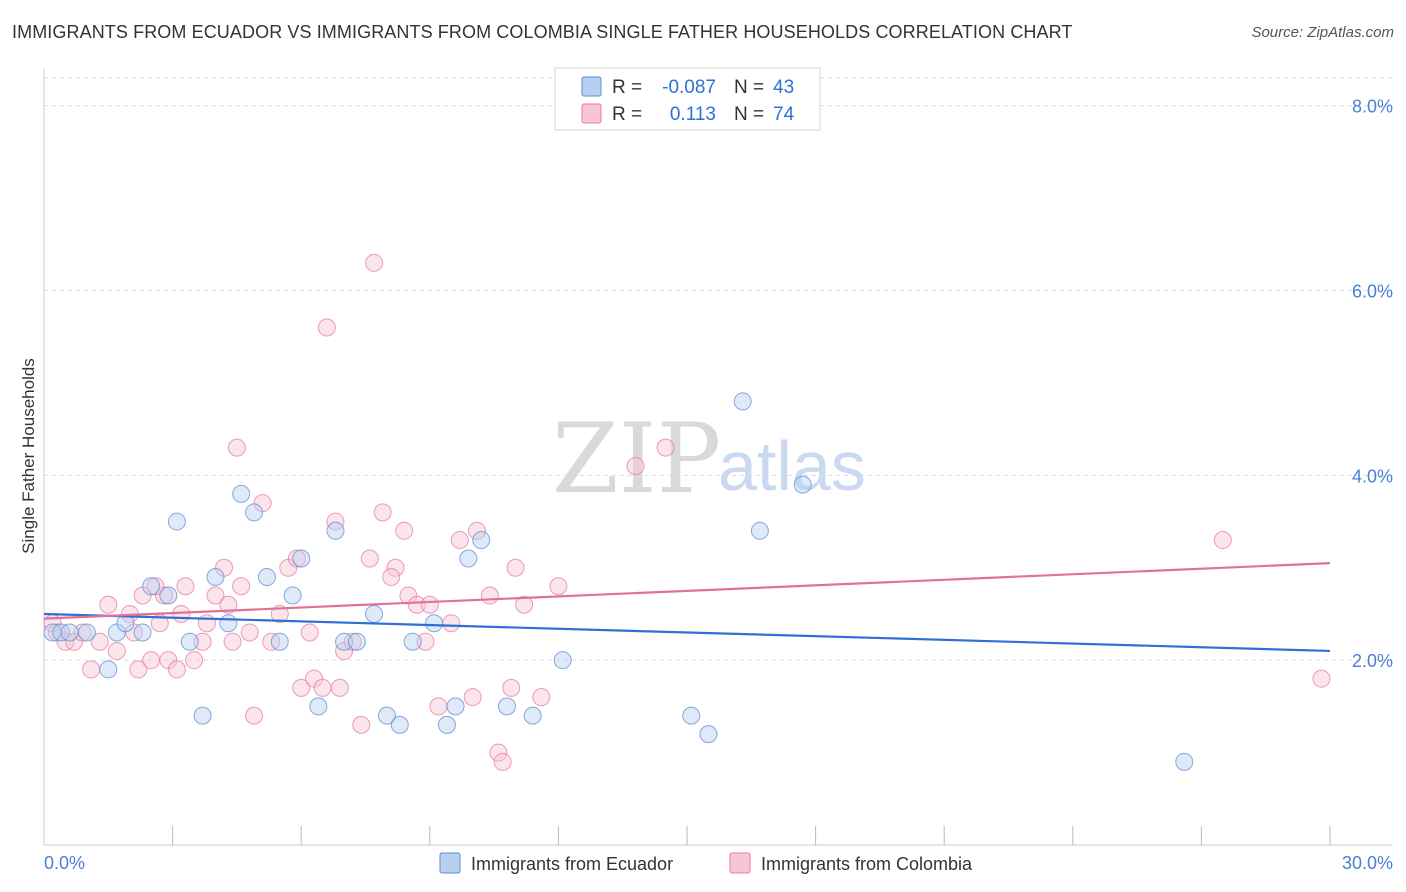 This screenshot has height=892, width=1406. I want to click on source-credit: Source: ZipAtlas.com, so click(1322, 32).